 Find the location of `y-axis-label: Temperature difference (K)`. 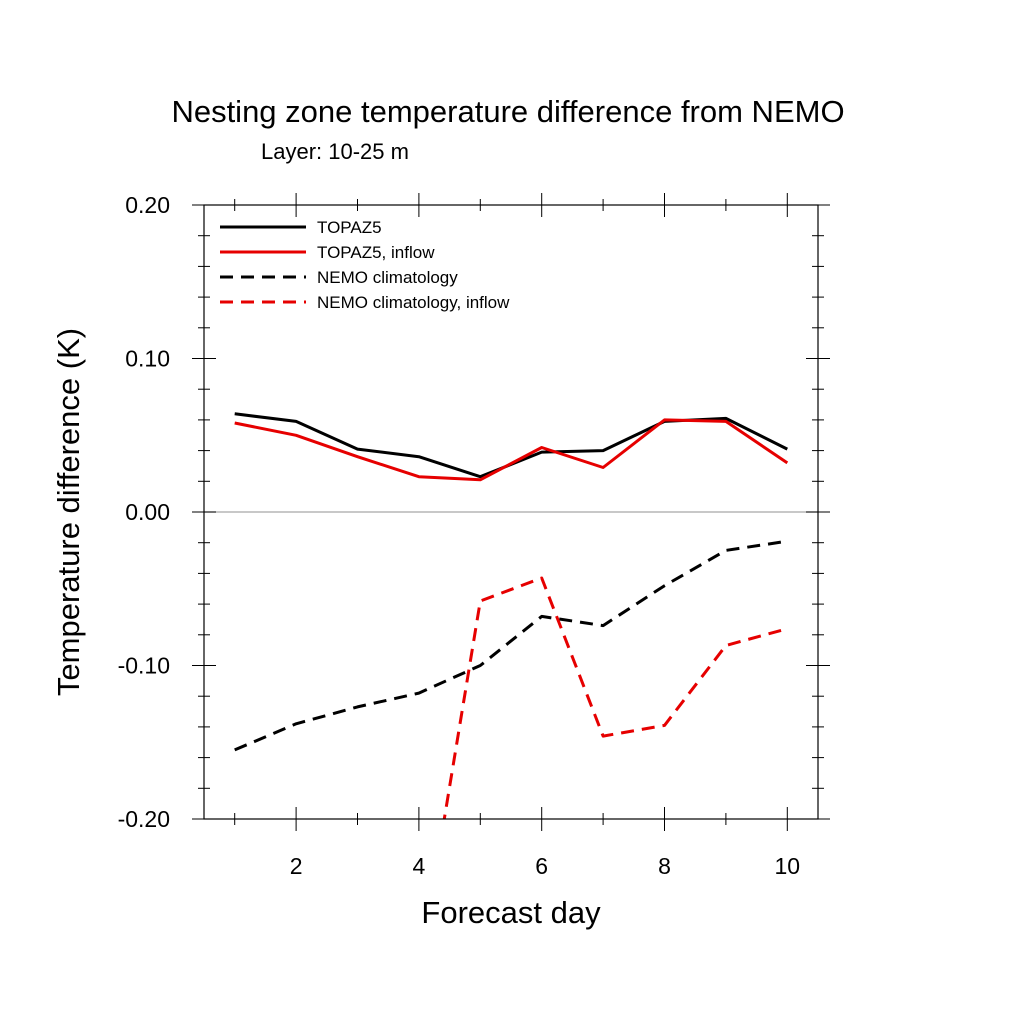

y-axis-label: Temperature difference (K) is located at coordinates (68, 512).